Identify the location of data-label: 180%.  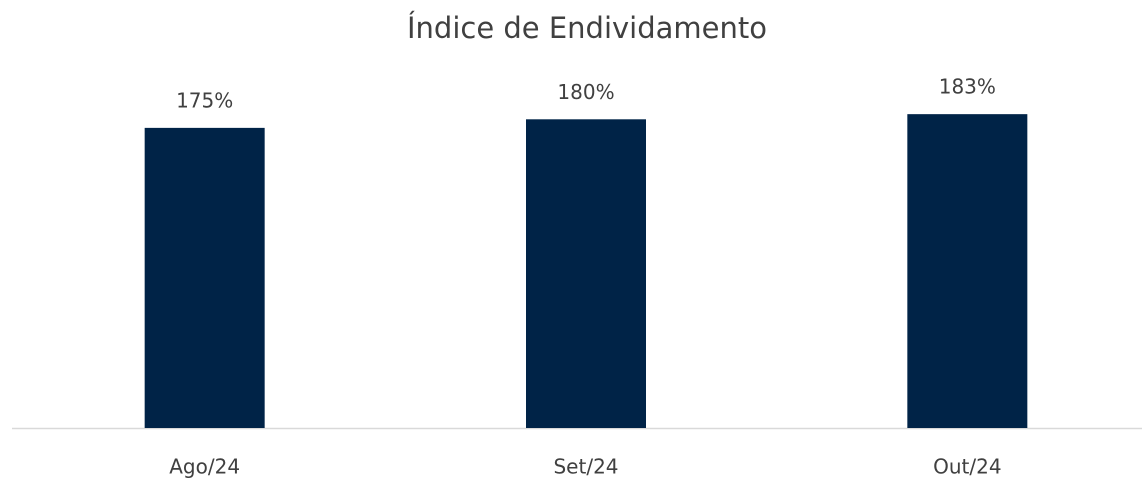
(585, 92).